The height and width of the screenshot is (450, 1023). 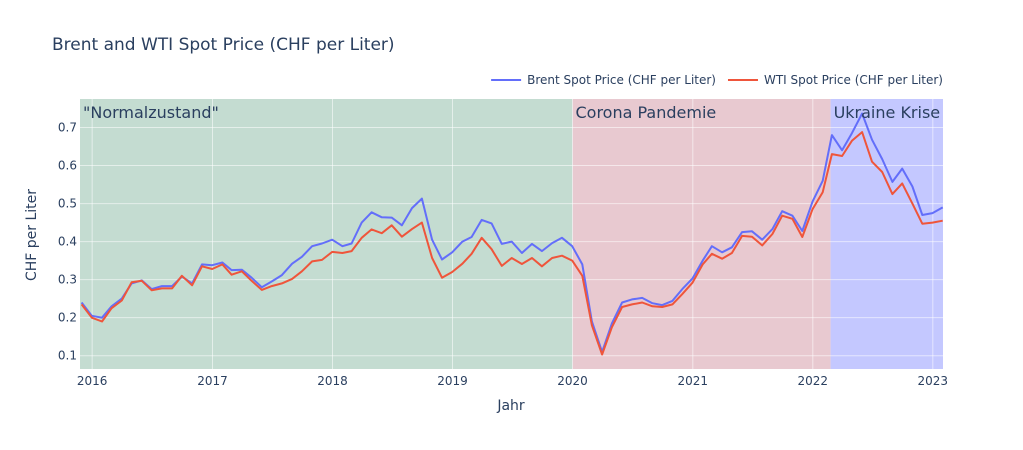 What do you see at coordinates (67, 128) in the screenshot?
I see `y-tick-label: 0.7` at bounding box center [67, 128].